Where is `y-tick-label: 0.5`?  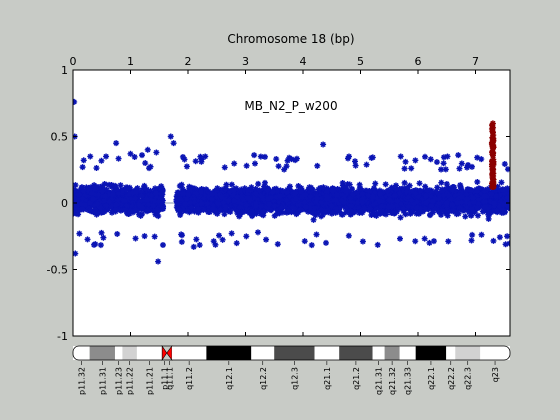 y-tick-label: 0.5 is located at coordinates (60, 137).